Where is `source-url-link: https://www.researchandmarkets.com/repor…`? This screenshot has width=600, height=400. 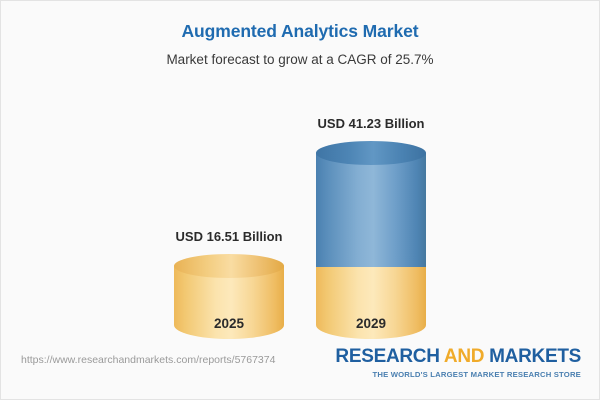
source-url-link: https://www.researchandmarkets.com/repor… is located at coordinates (148, 360).